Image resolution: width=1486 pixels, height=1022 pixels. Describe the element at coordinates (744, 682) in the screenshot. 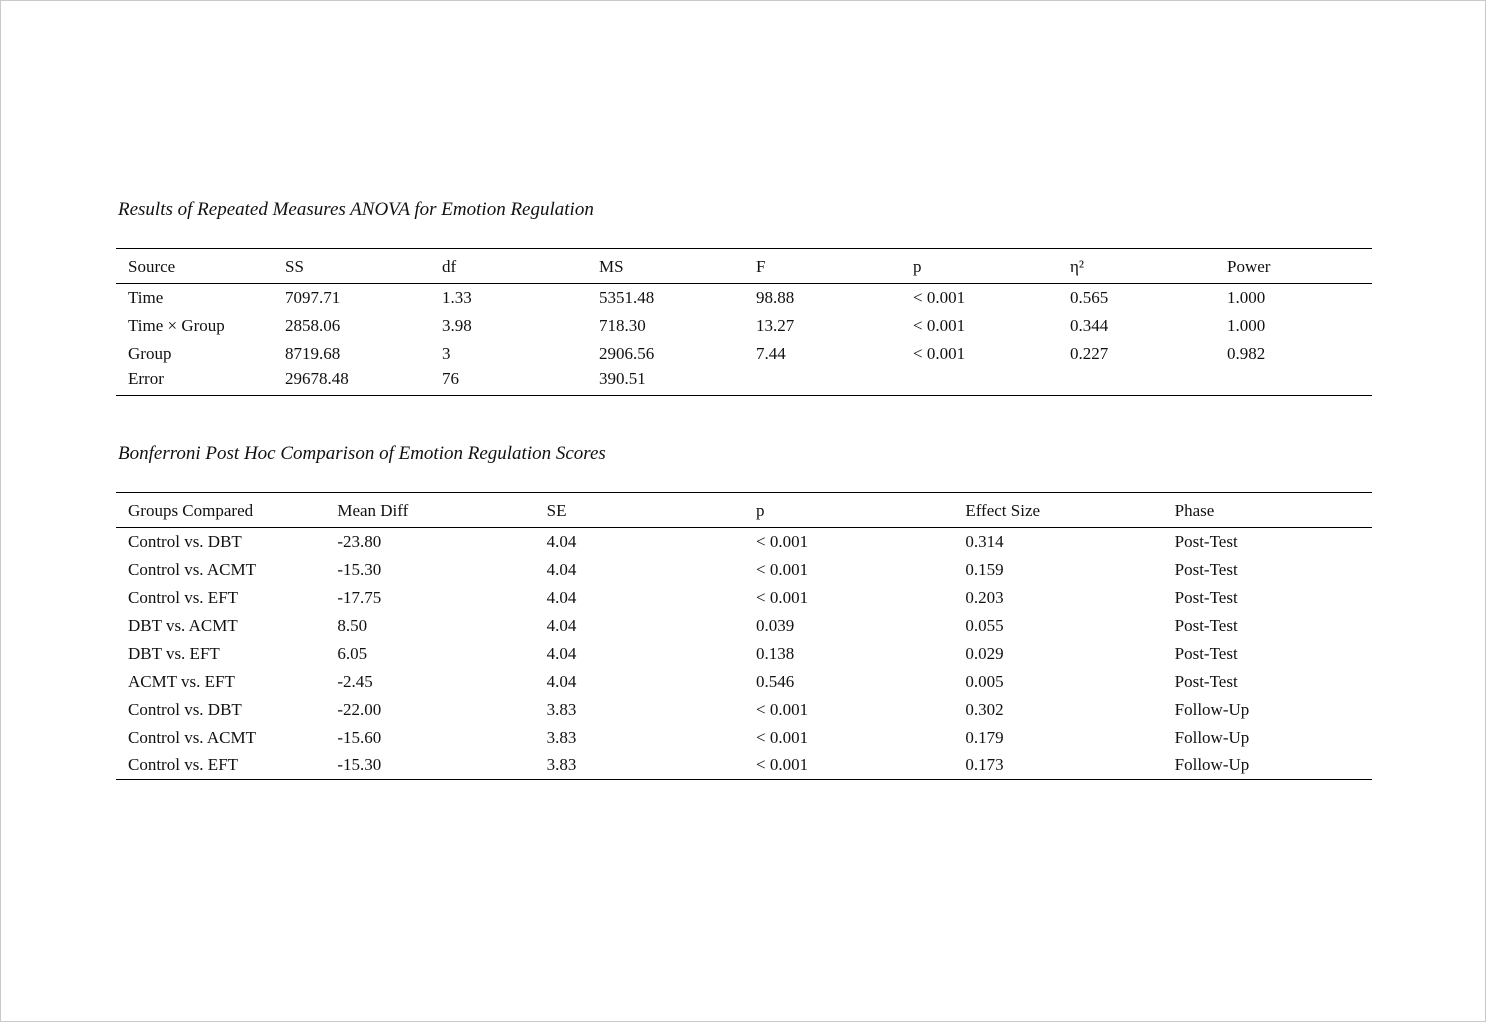

I see `table-row: ACMT vs. EFT -2.45 4.04 0.546 0.005 Post-Test` at that location.